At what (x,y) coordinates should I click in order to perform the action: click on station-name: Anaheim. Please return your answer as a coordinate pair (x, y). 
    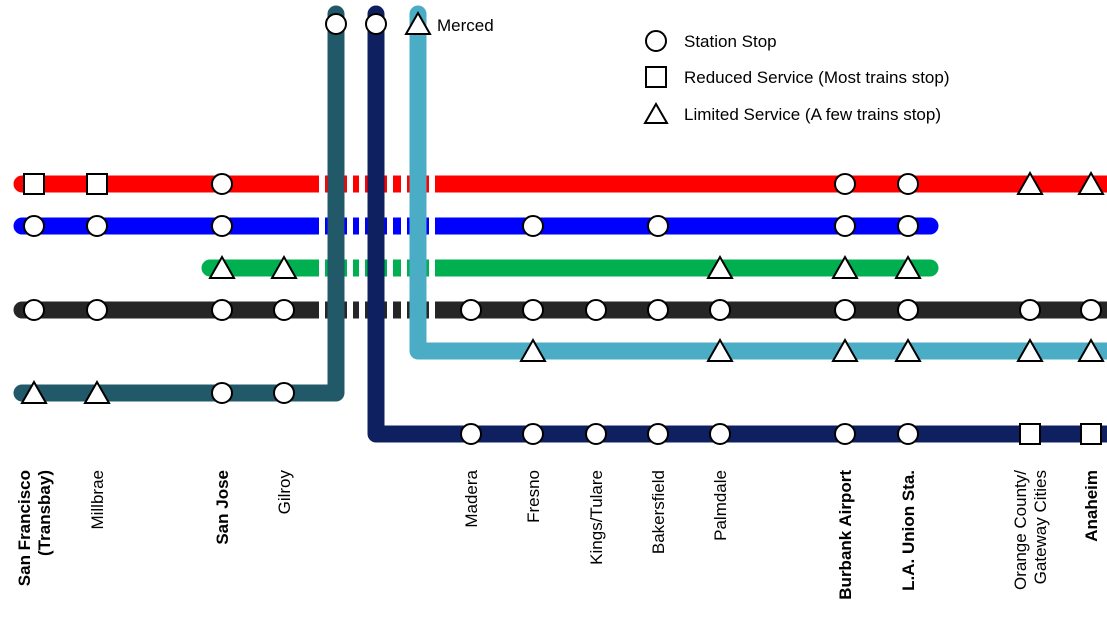
    Looking at the image, I should click on (1091, 506).